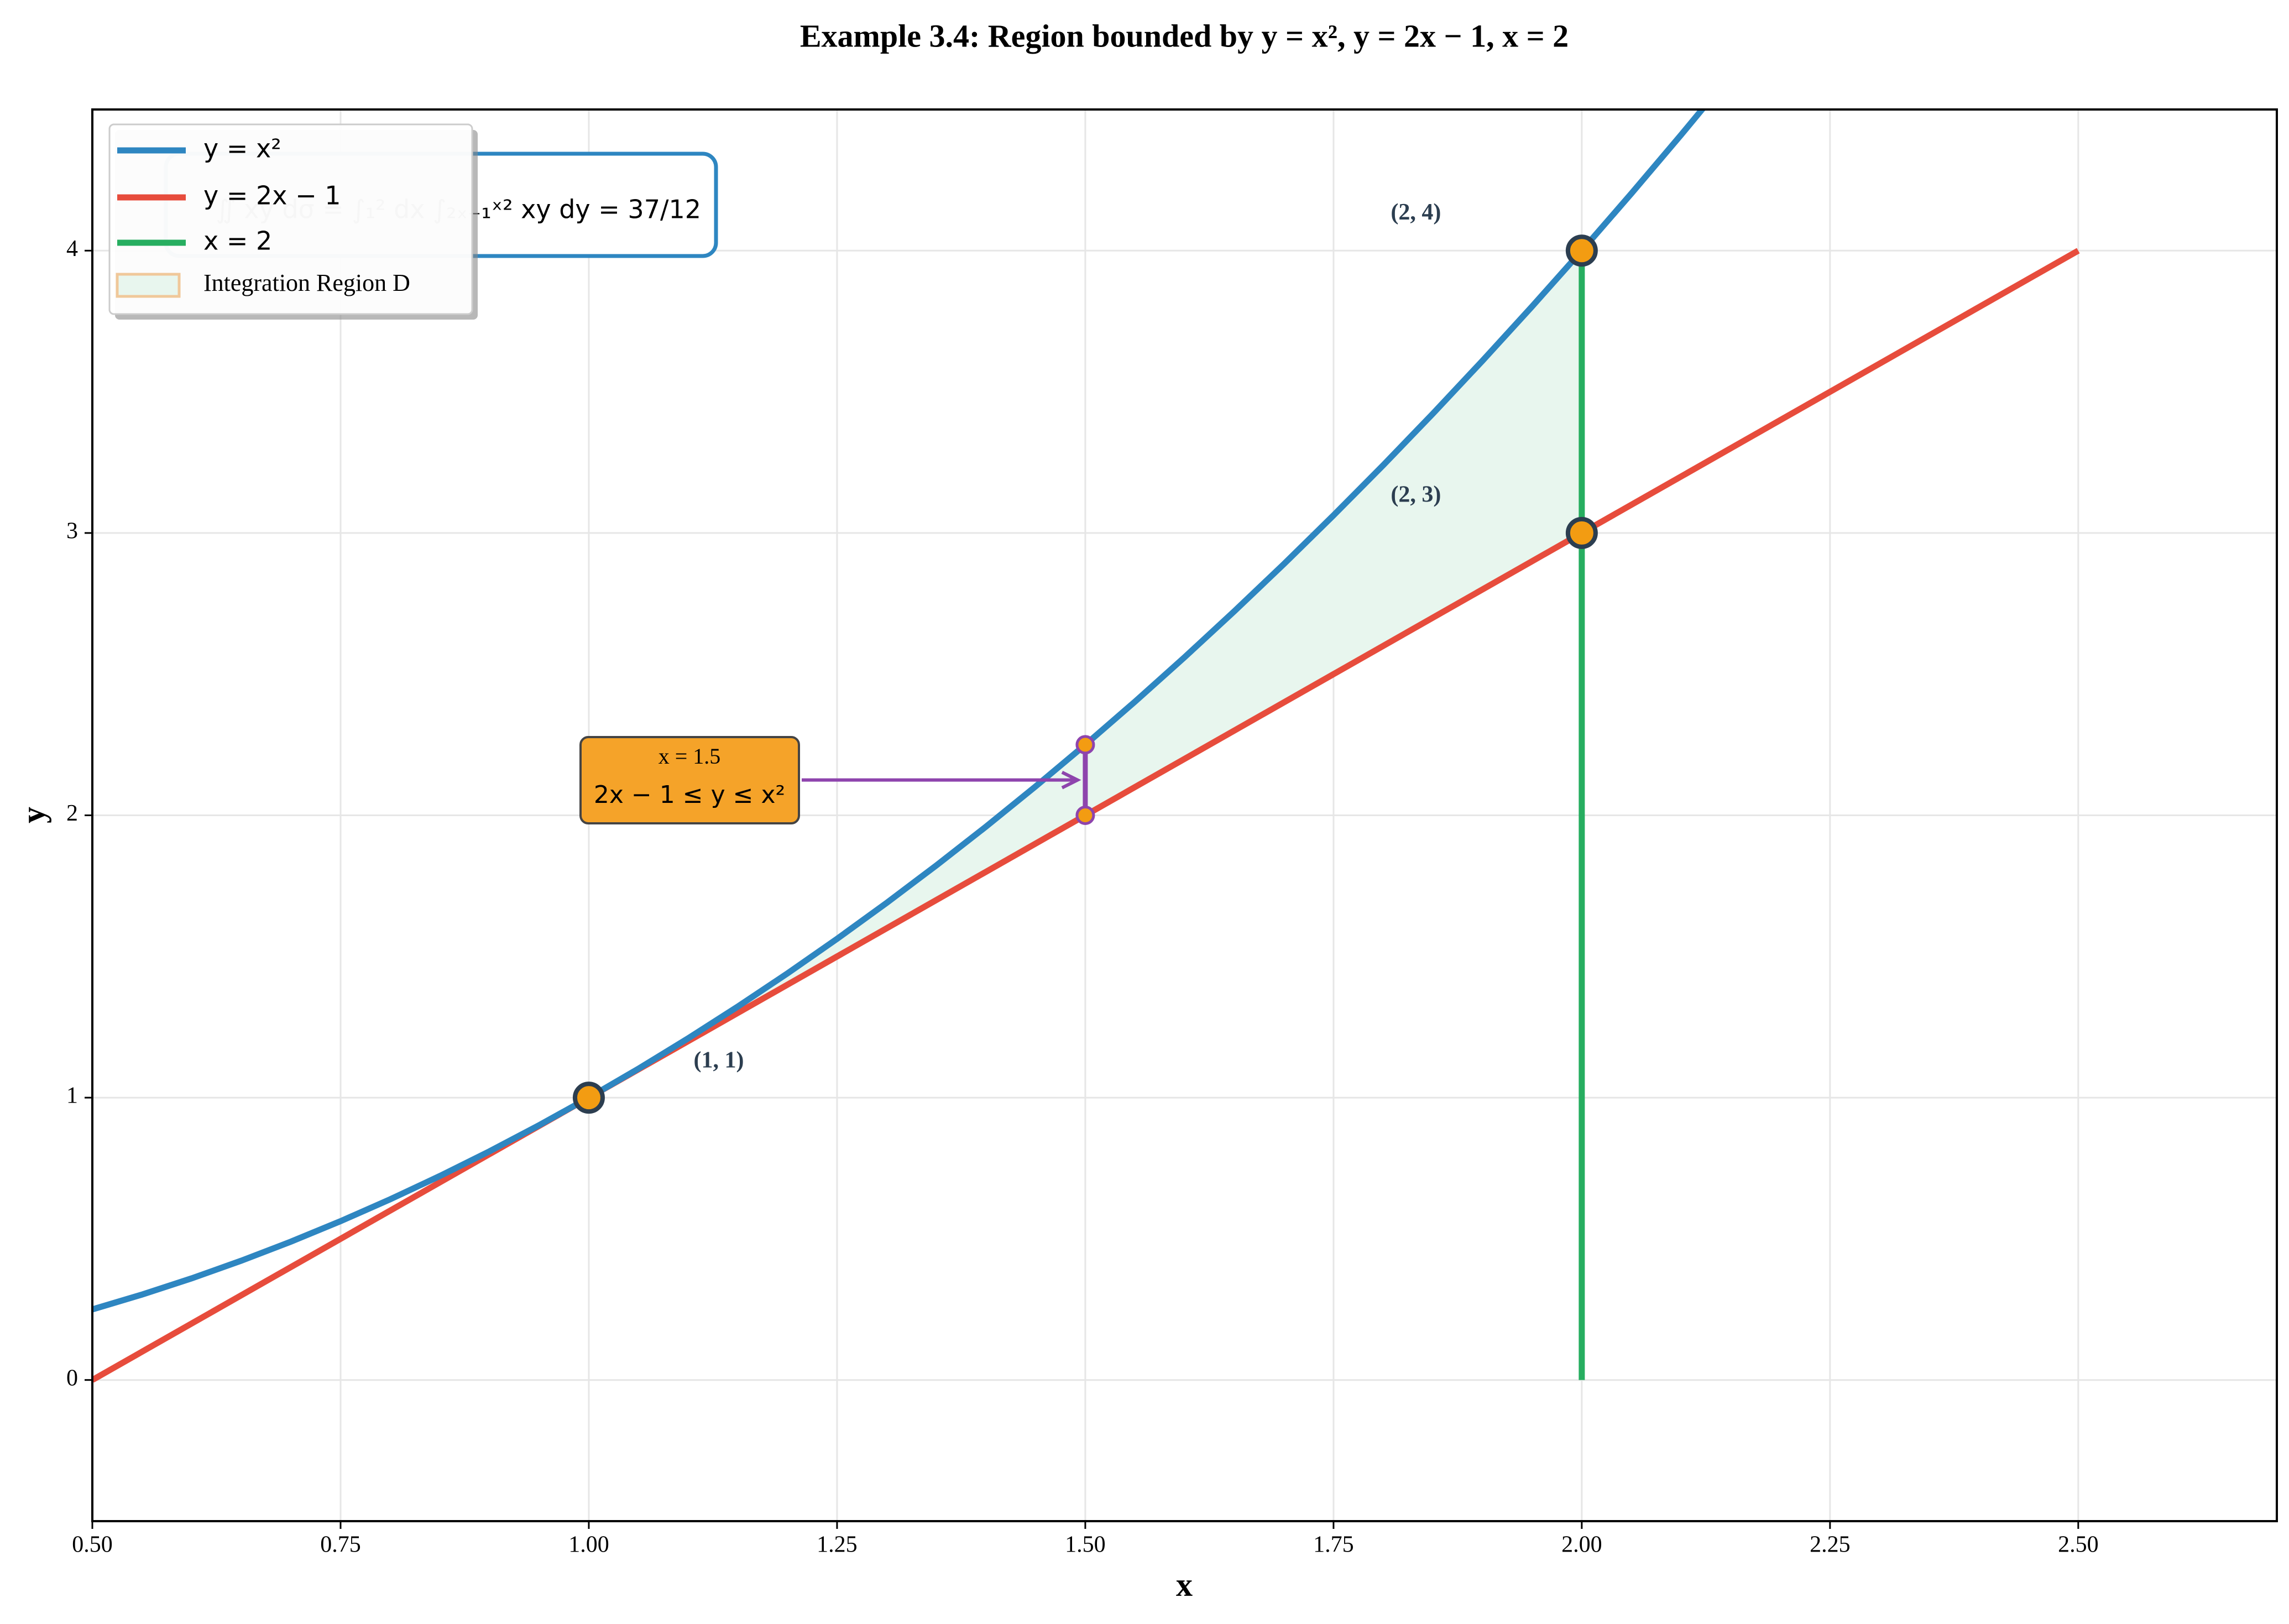 Image resolution: width=2289 pixels, height=1624 pixels. What do you see at coordinates (1333, 1545) in the screenshot?
I see `x-tick-label: 1.75` at bounding box center [1333, 1545].